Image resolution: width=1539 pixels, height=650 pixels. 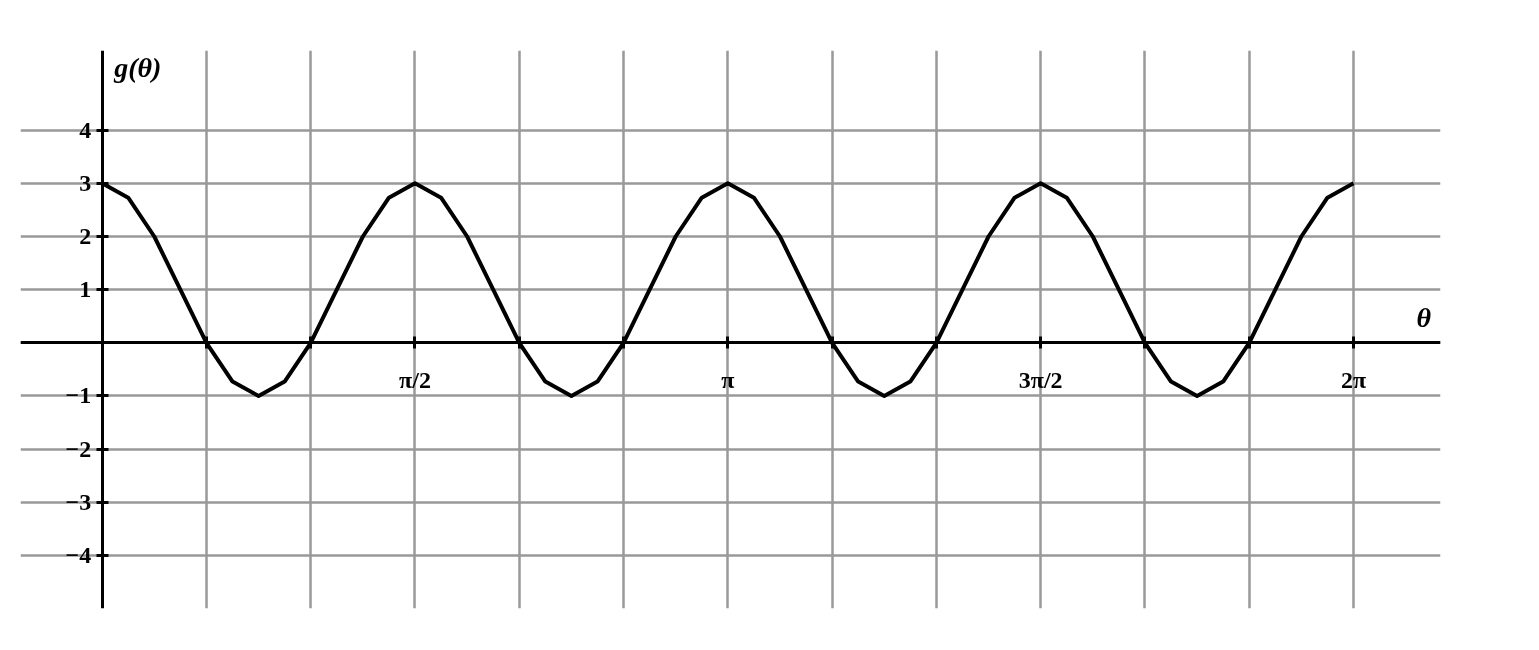 I want to click on y-tick-label: −4, so click(x=78, y=554).